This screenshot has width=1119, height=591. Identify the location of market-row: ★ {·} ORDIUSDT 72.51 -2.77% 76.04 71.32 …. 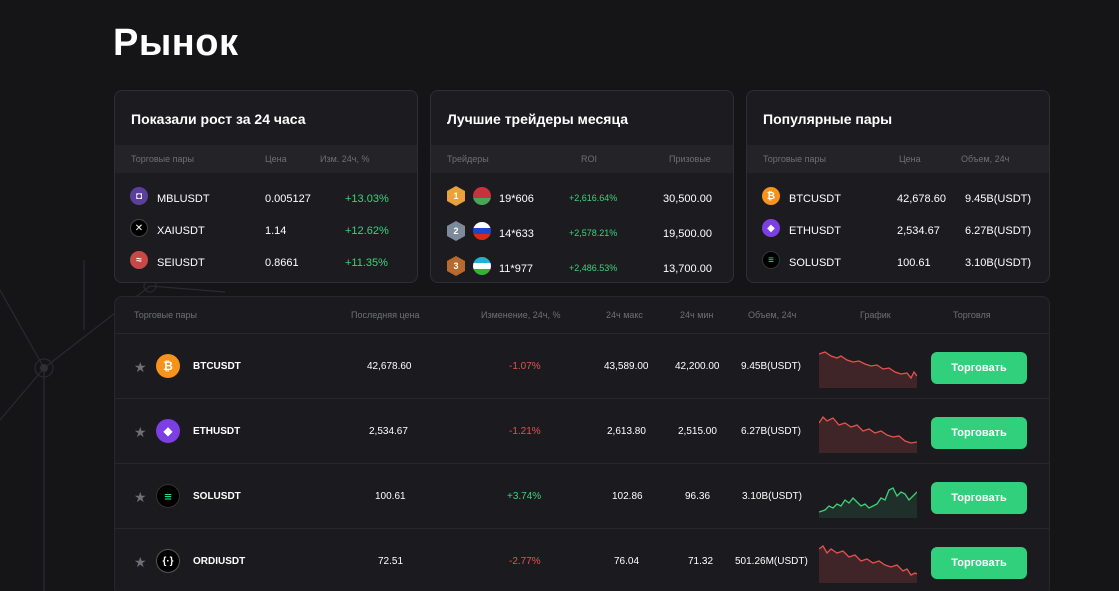
(582, 559).